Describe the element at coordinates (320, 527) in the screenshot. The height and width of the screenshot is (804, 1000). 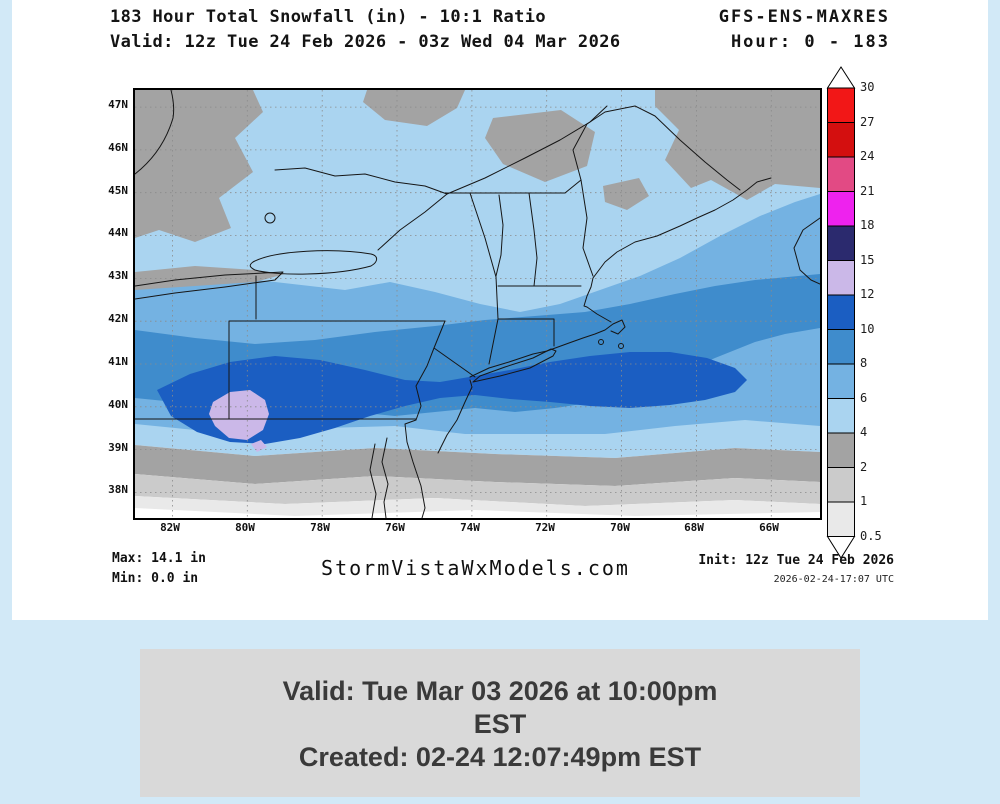
I see `lon-label: 78W` at that location.